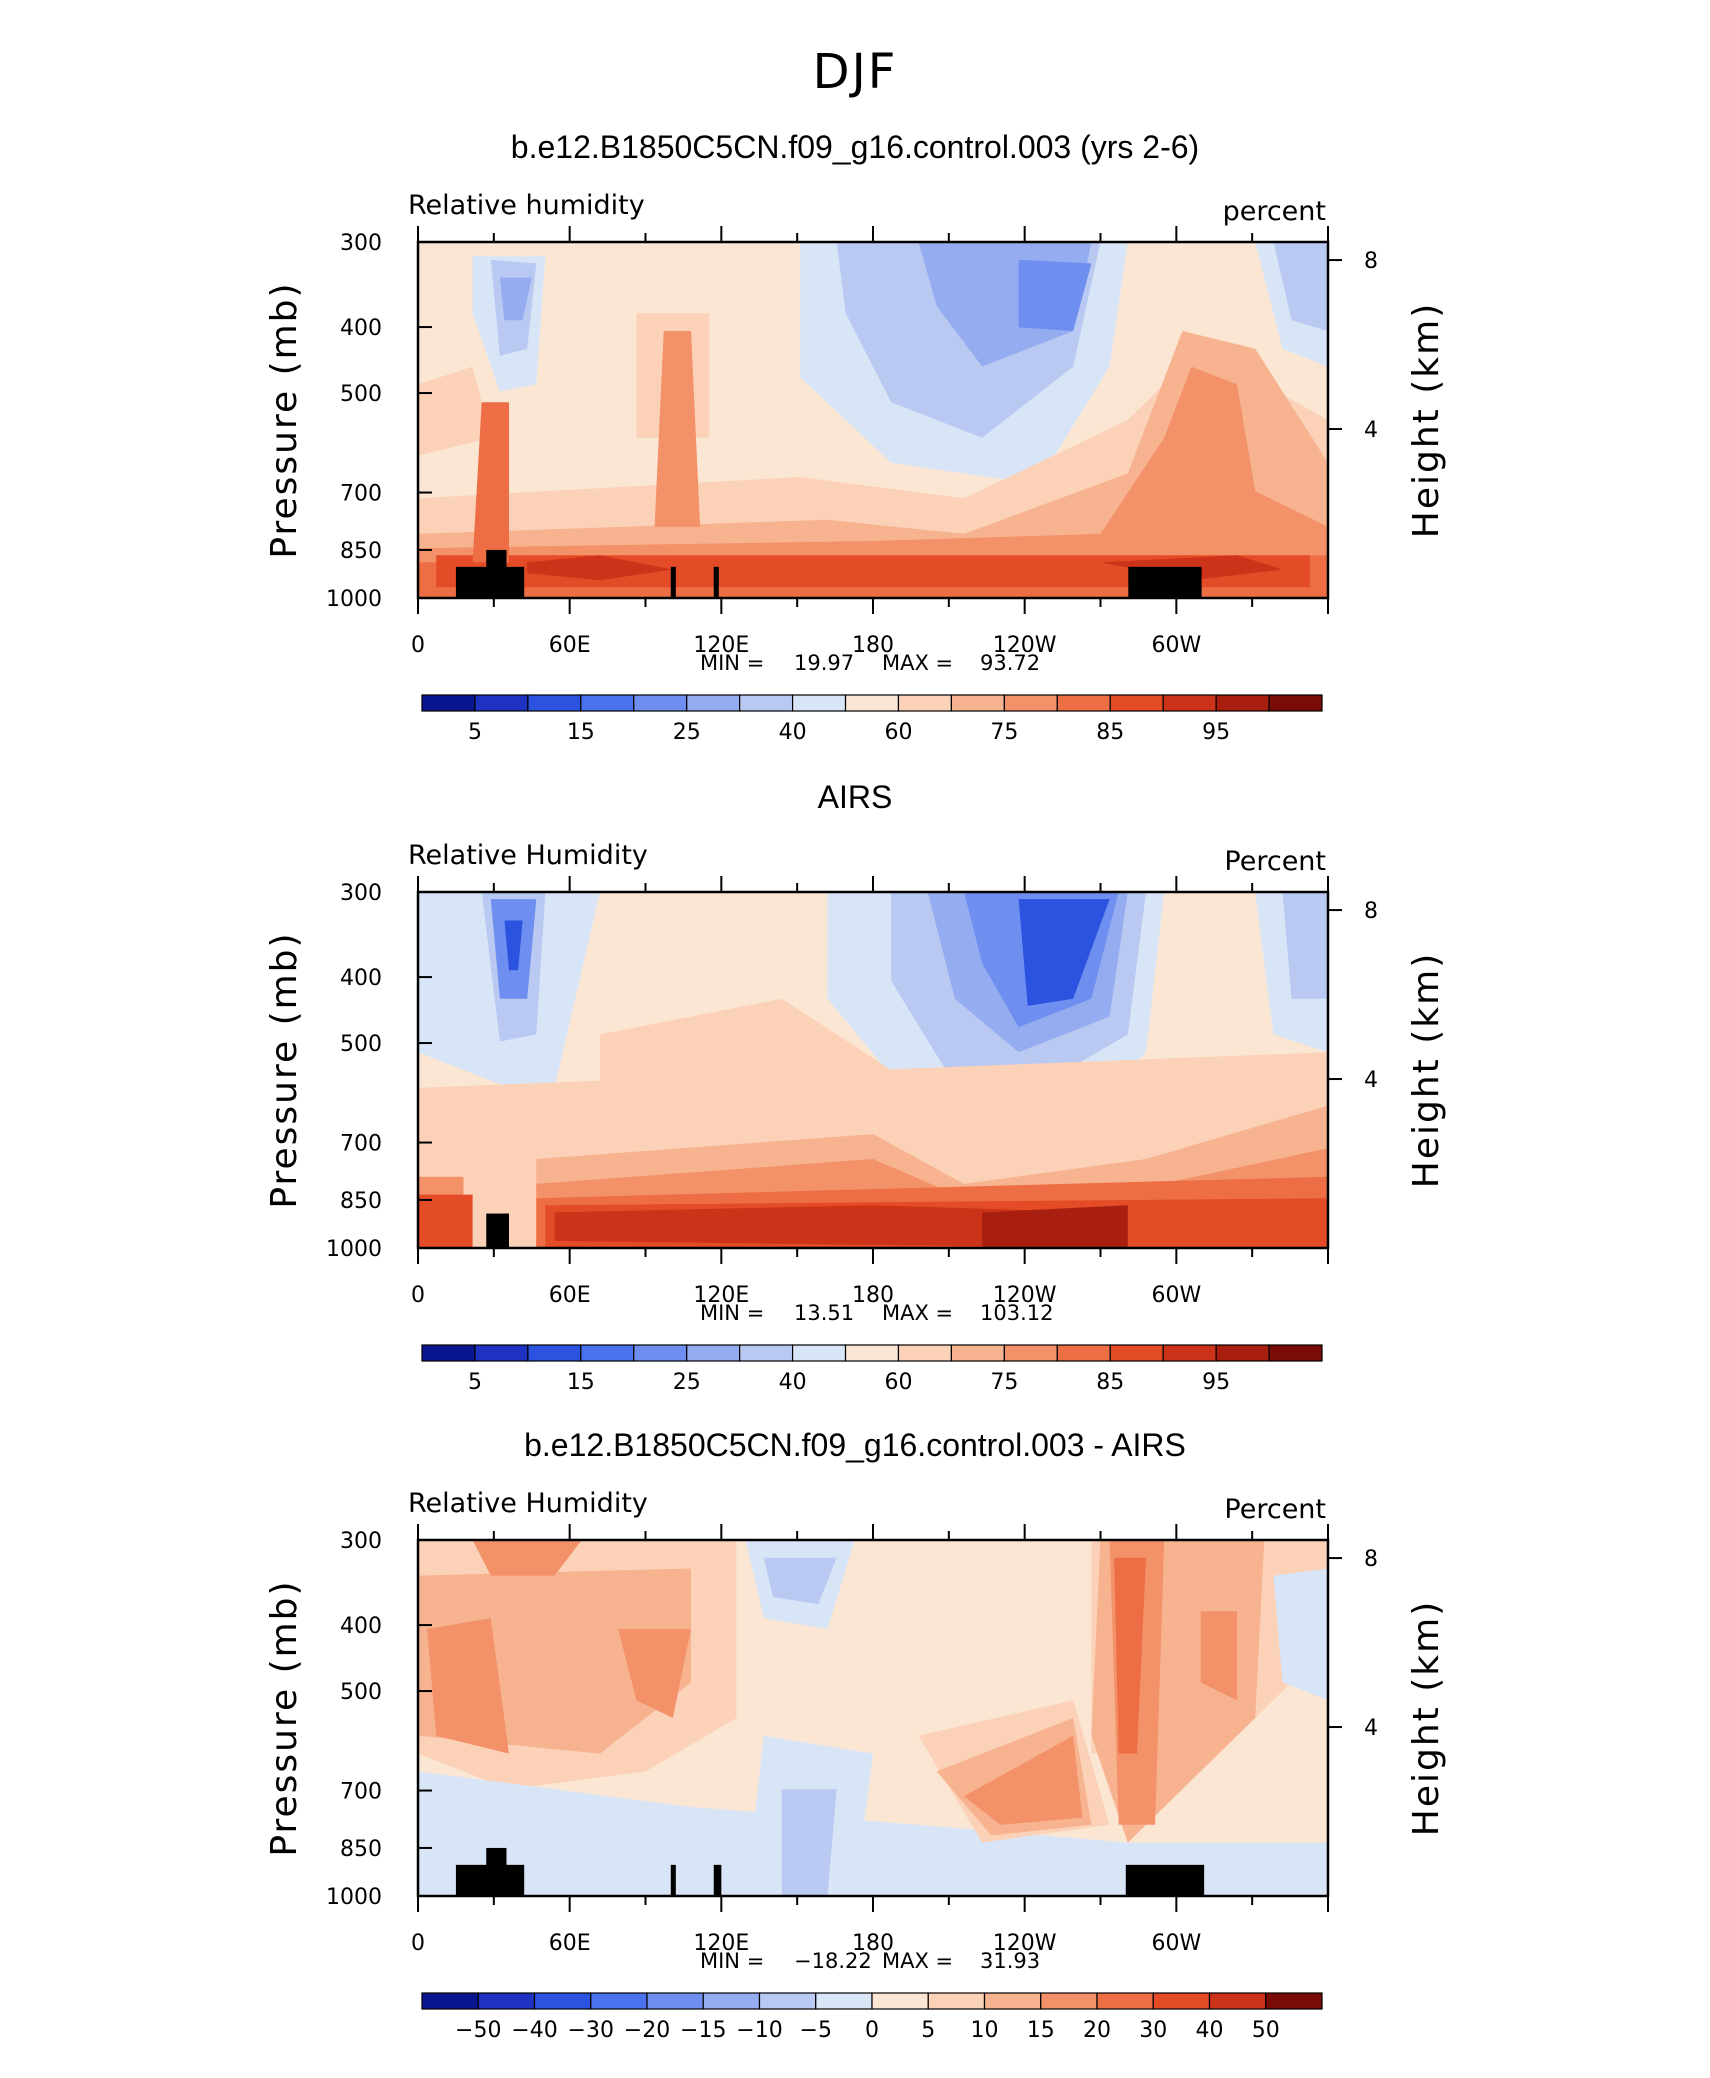 This screenshot has width=1710, height=2078. What do you see at coordinates (1153, 2030) in the screenshot?
I see `colorbar-label: 30` at bounding box center [1153, 2030].